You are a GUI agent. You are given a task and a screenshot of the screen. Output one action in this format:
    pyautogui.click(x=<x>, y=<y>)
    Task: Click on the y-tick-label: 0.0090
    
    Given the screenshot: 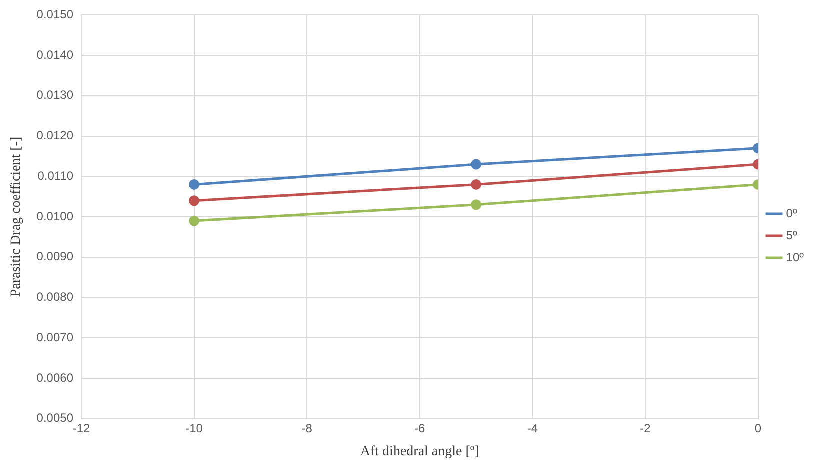 What is the action you would take?
    pyautogui.click(x=55, y=257)
    